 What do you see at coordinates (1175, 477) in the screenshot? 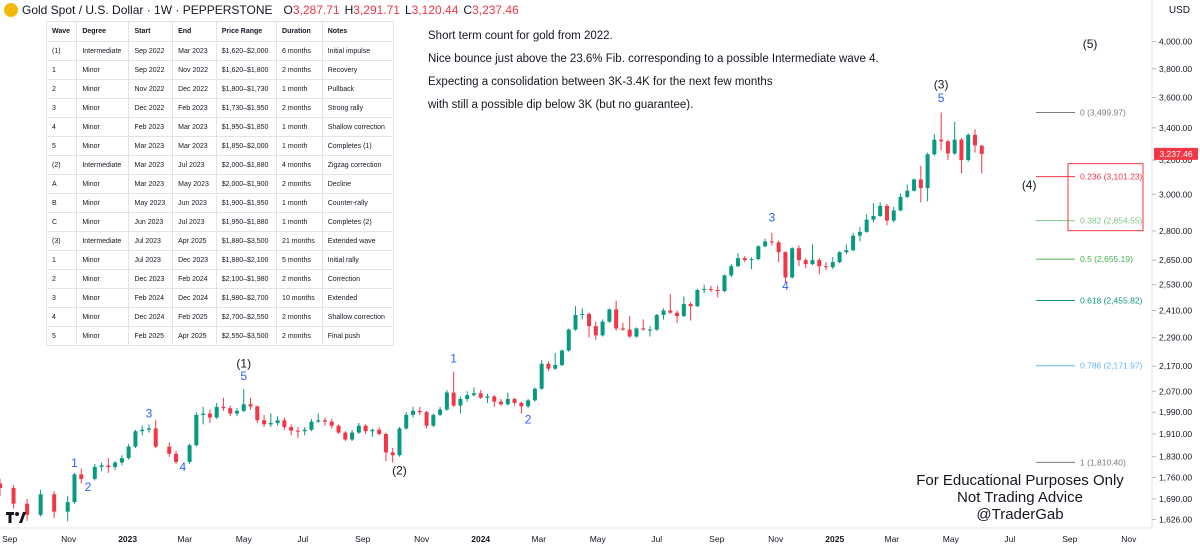
I see `price-tick-label: 1,760.00` at bounding box center [1175, 477].